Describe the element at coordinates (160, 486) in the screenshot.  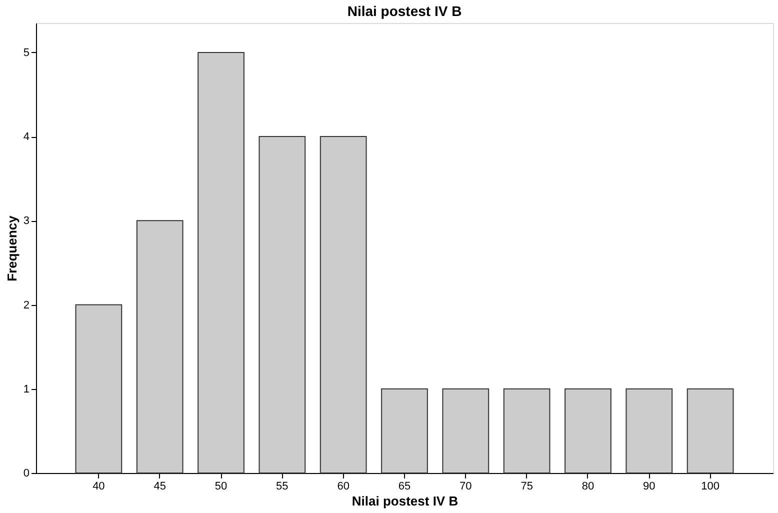
I see `x-tick-label: 45` at that location.